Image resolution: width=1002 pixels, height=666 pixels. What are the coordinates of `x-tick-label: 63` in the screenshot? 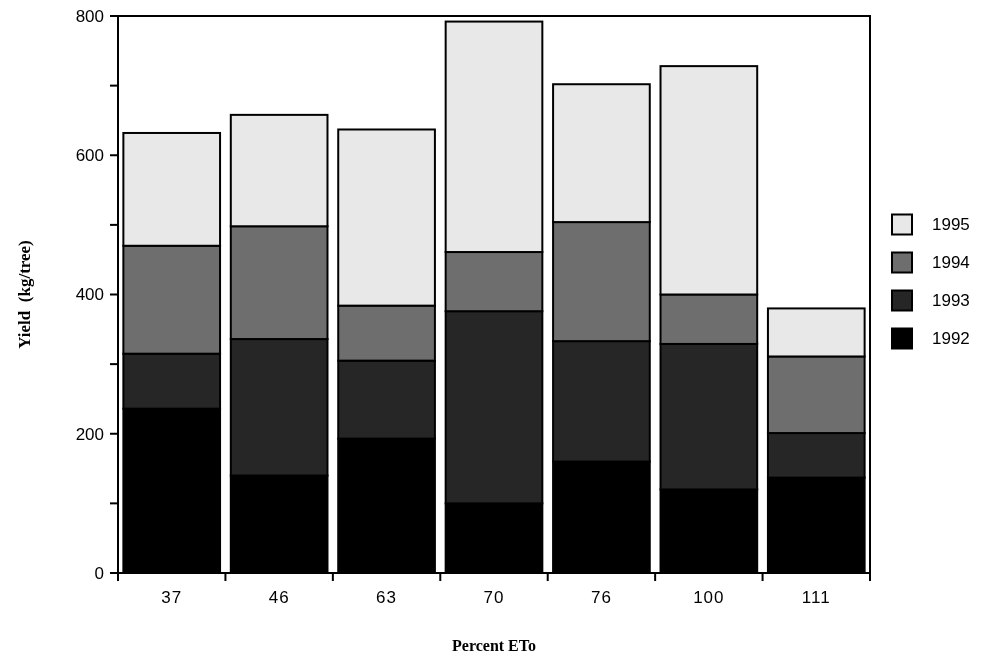 It's located at (387, 597).